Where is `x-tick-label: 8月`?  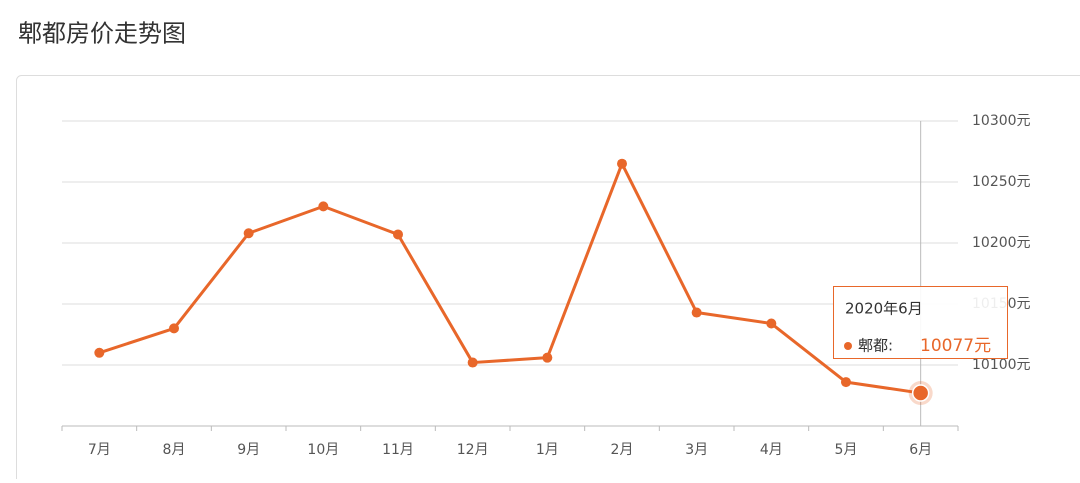 x-tick-label: 8月 is located at coordinates (174, 450).